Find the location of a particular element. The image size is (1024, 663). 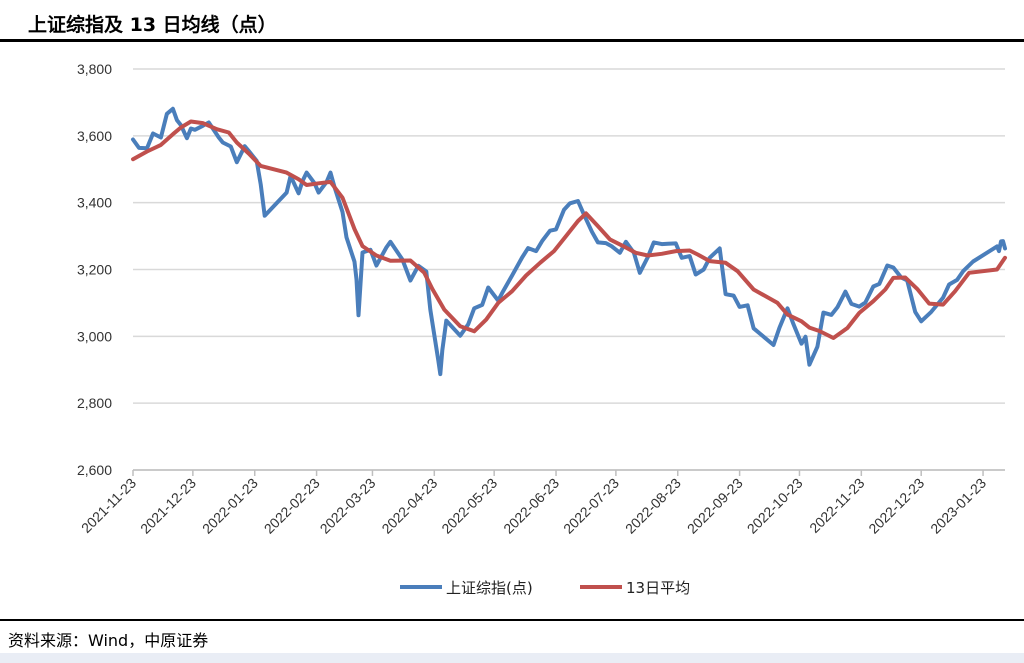

x-tick-label: 2022-10-23 is located at coordinates (775, 506).